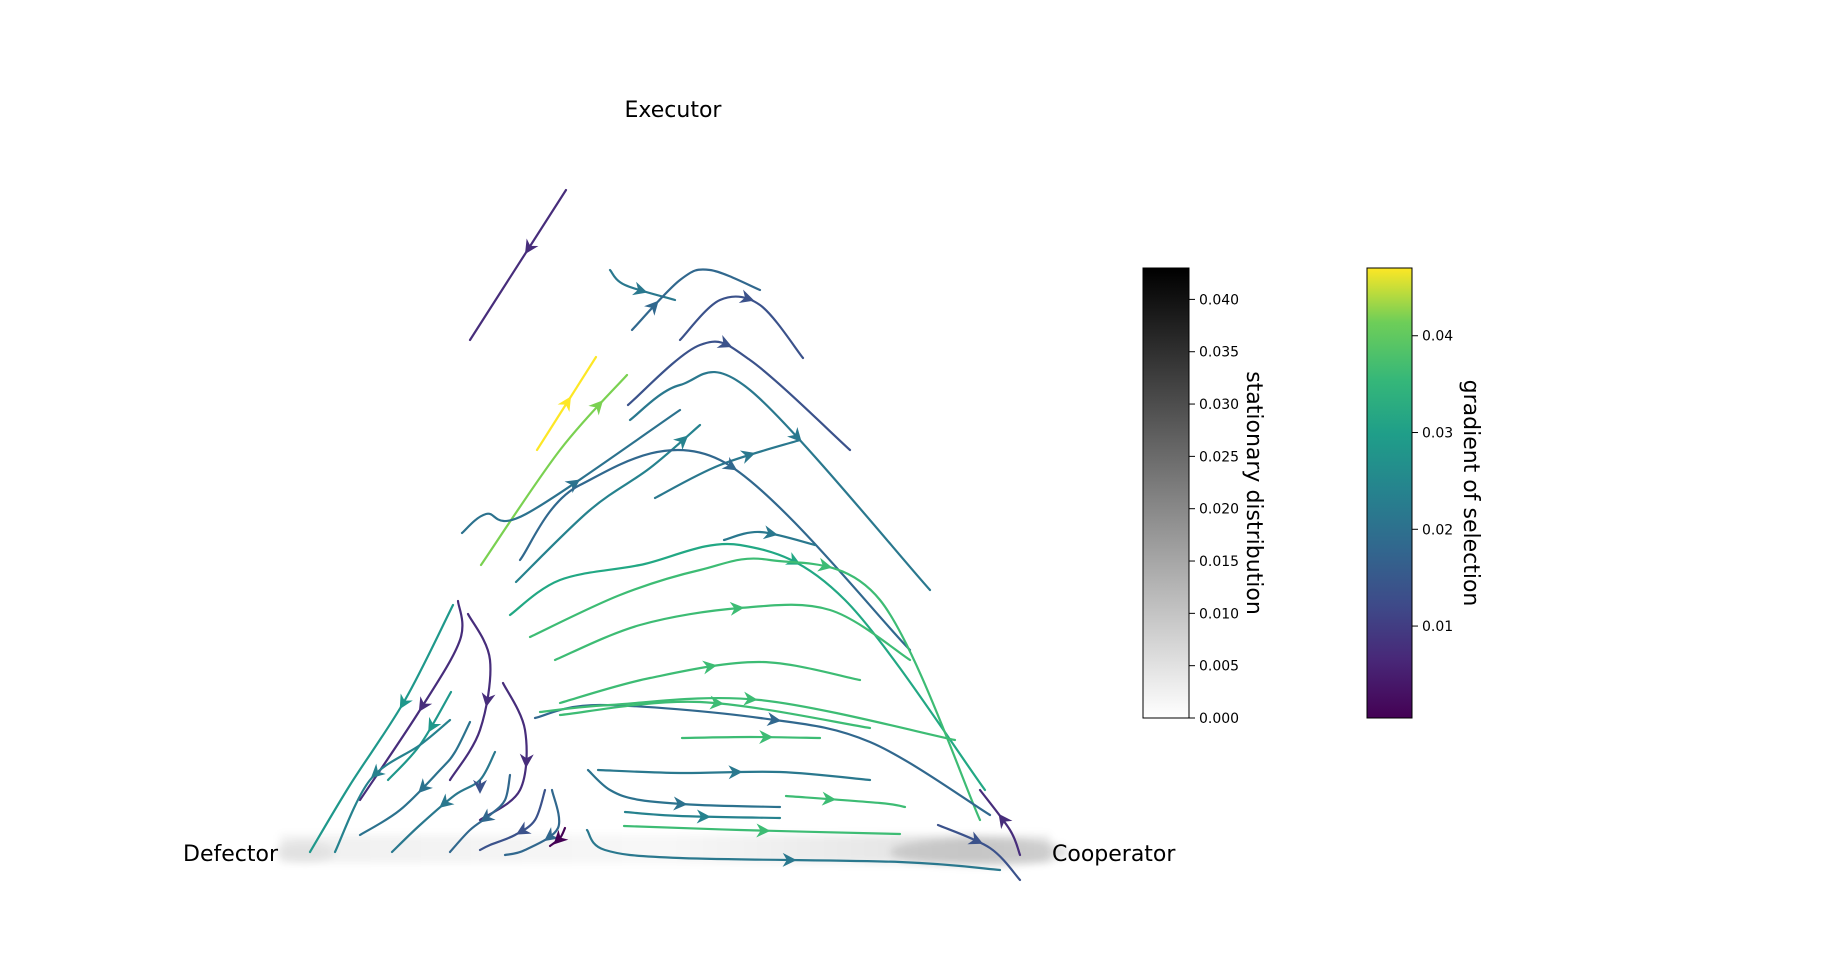 This screenshot has width=1848, height=974. Describe the element at coordinates (1219, 457) in the screenshot. I see `colorbar-tick-label: 0.025` at that location.